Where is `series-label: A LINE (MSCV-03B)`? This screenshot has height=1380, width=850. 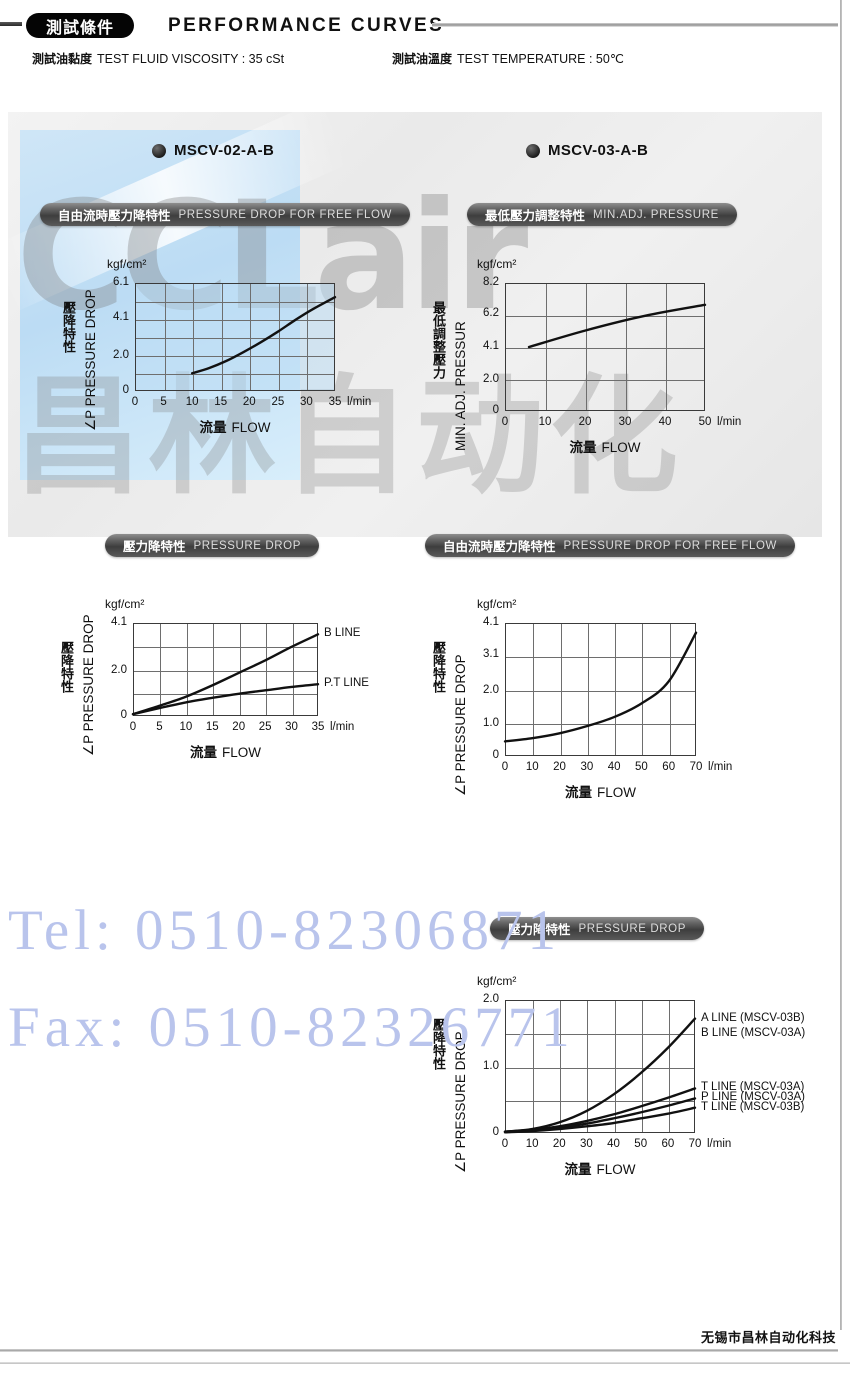 series-label: A LINE (MSCV-03B) is located at coordinates (753, 1017).